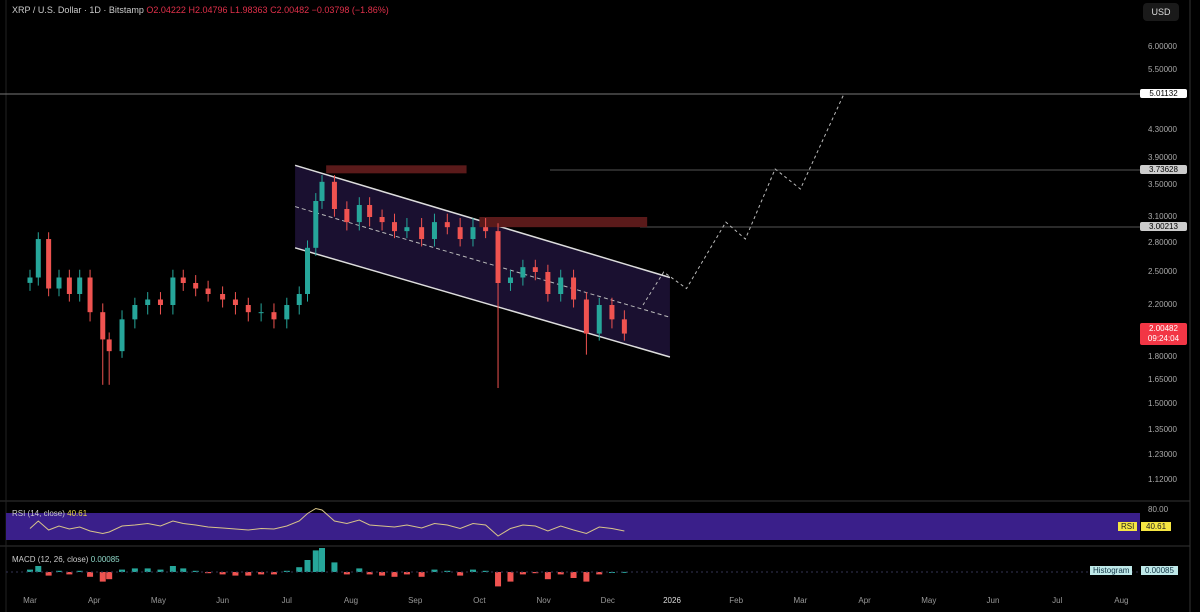  Describe the element at coordinates (1162, 429) in the screenshot. I see `price-axis-label: 1.35000` at that location.